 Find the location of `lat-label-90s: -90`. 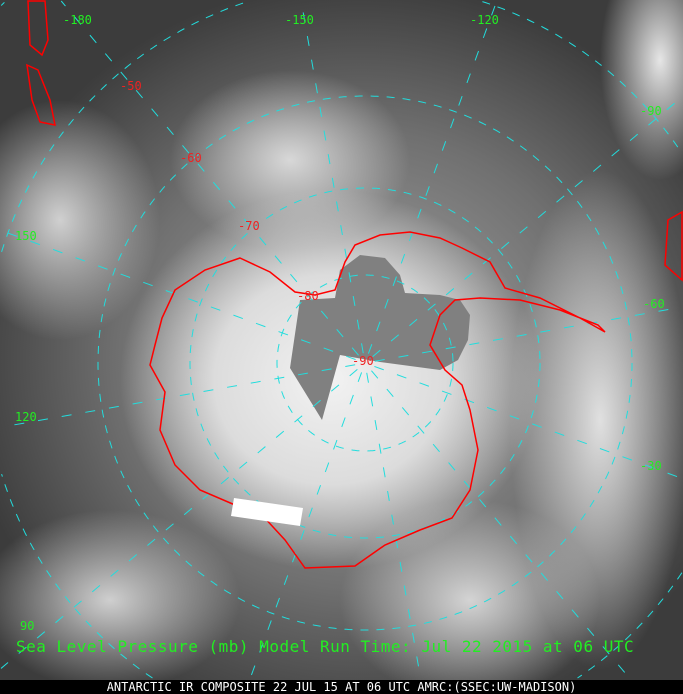

lat-label-90s: -90 is located at coordinates (363, 361).